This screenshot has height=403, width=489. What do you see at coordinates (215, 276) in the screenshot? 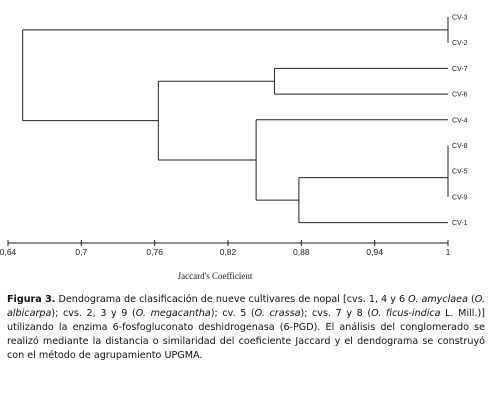
I see `x-axis-title: Jaccard's Coefficient` at bounding box center [215, 276].